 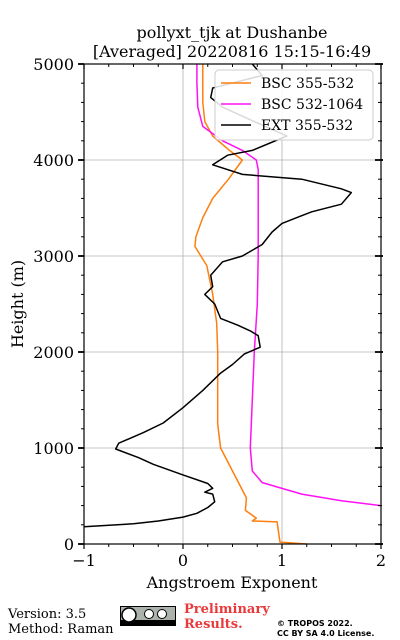 What do you see at coordinates (69, 544) in the screenshot?
I see `y-tick-label: 0` at bounding box center [69, 544].